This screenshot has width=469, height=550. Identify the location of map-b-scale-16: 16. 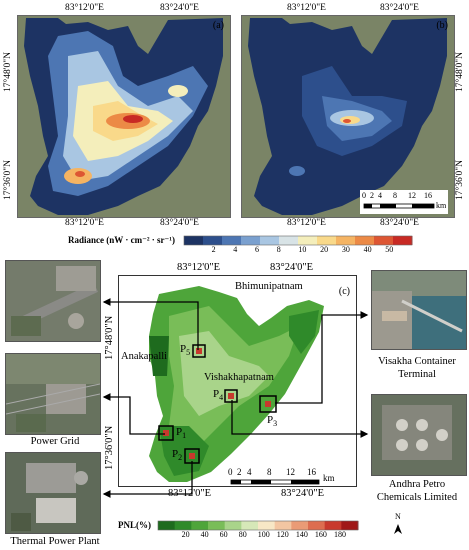
(428, 195).